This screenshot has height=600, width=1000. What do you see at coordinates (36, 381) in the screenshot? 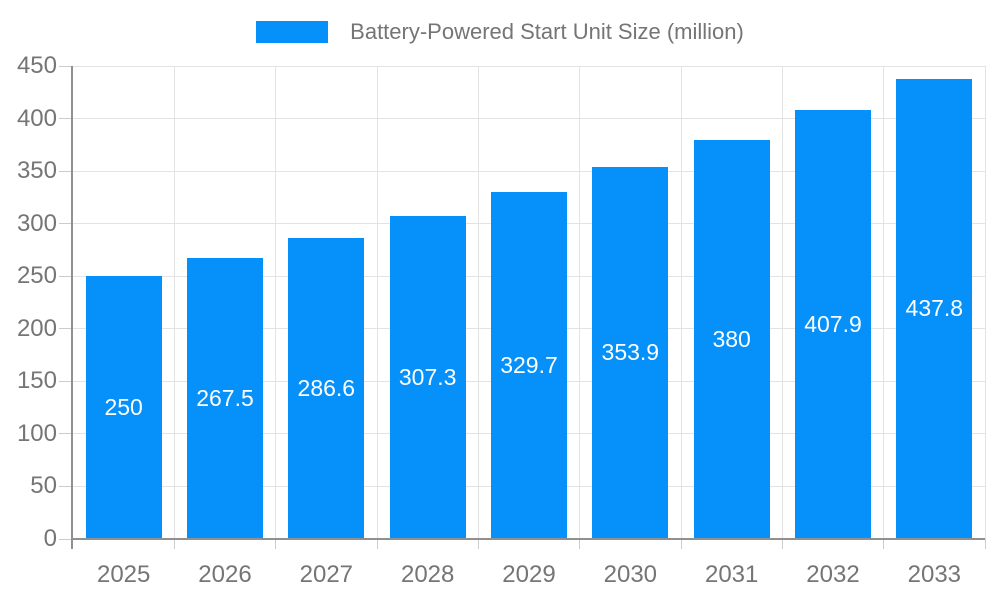
I see `y-axis-label: 150` at bounding box center [36, 381].